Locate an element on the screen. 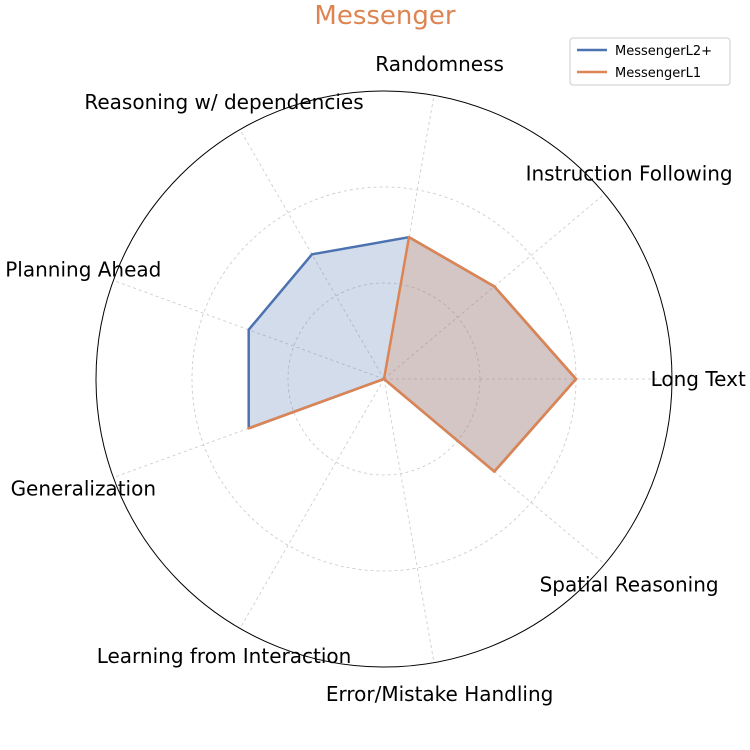 Image resolution: width=750 pixels, height=750 pixels. axis-label-6: Learning from Interaction is located at coordinates (224, 656).